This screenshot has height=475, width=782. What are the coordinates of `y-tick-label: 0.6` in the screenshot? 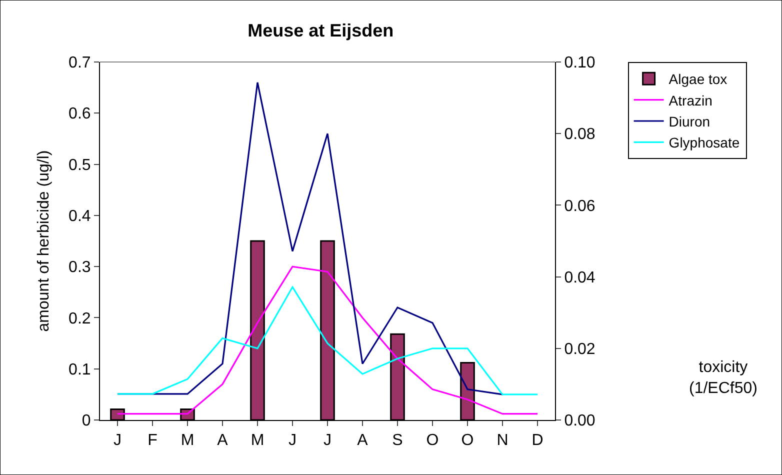 It's located at (79, 114).